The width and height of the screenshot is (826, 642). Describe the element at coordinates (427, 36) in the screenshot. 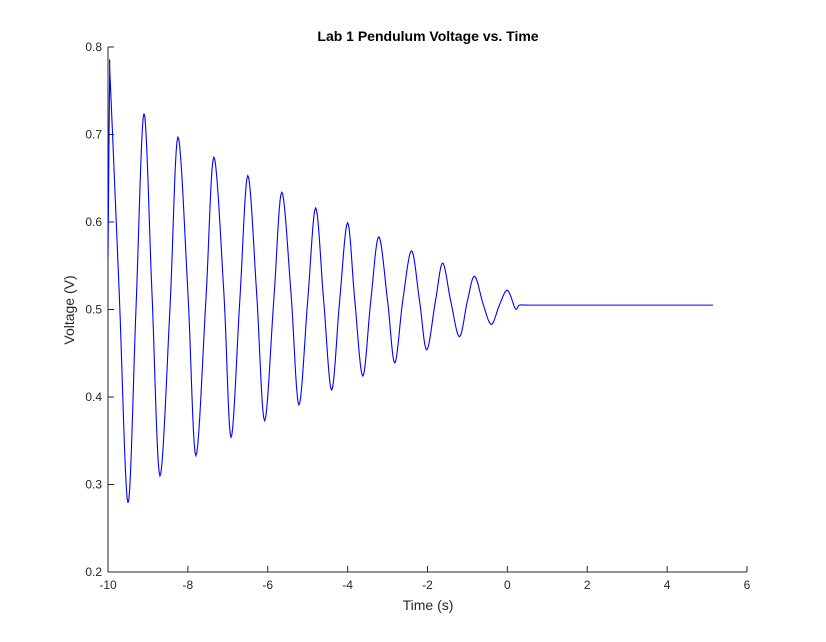

I see `chart-title: Lab 1 Pendulum Voltage vs. Time` at that location.